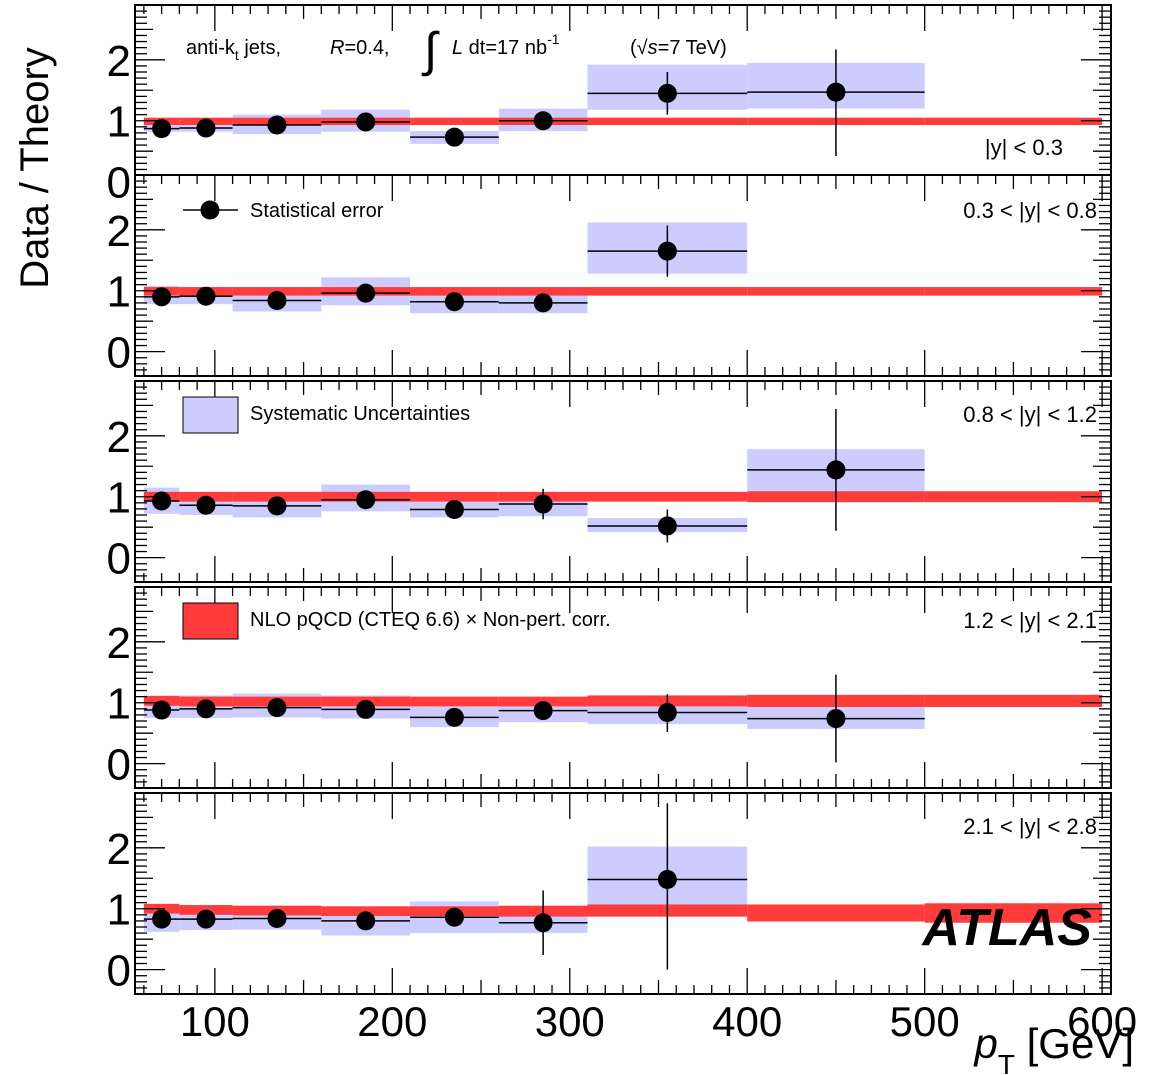  I want to click on energy-open: (√, so click(639, 48).